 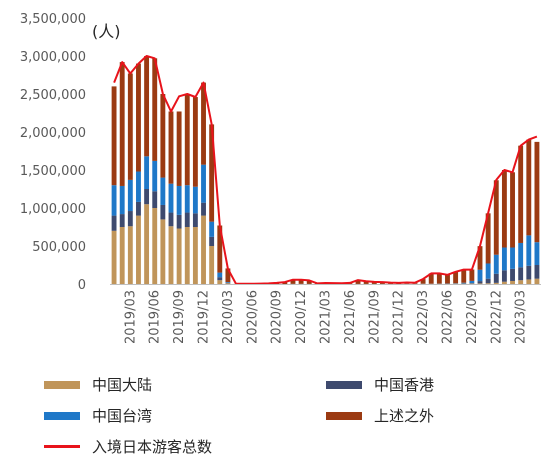 What do you see at coordinates (350, 317) in the screenshot?
I see `x-tick-label: 2021/06` at bounding box center [350, 317].